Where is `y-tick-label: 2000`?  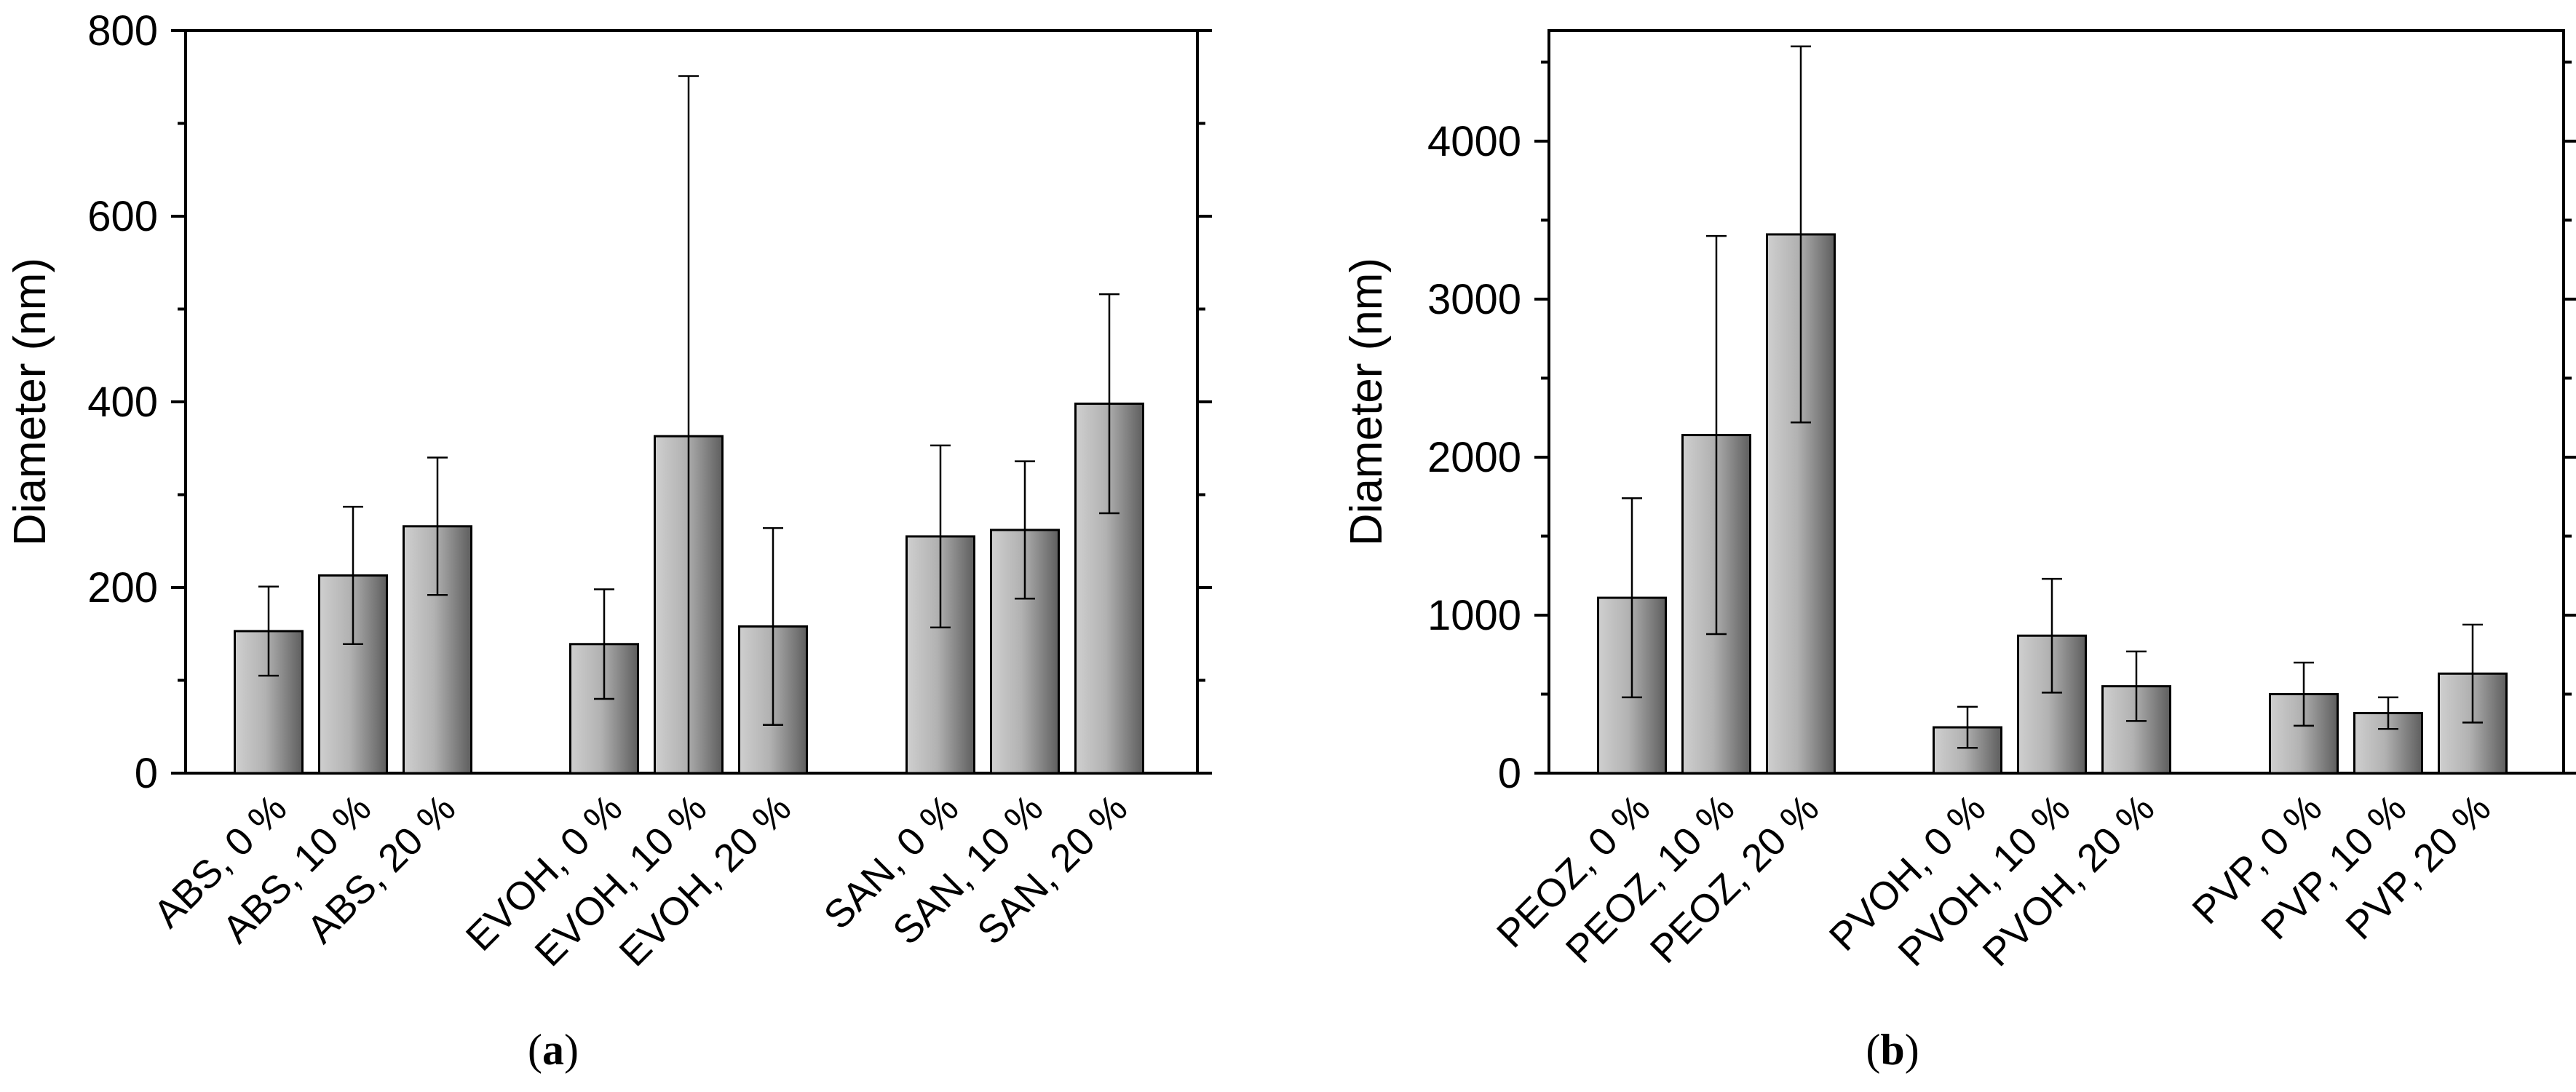
y-tick-label: 2000 is located at coordinates (1474, 457).